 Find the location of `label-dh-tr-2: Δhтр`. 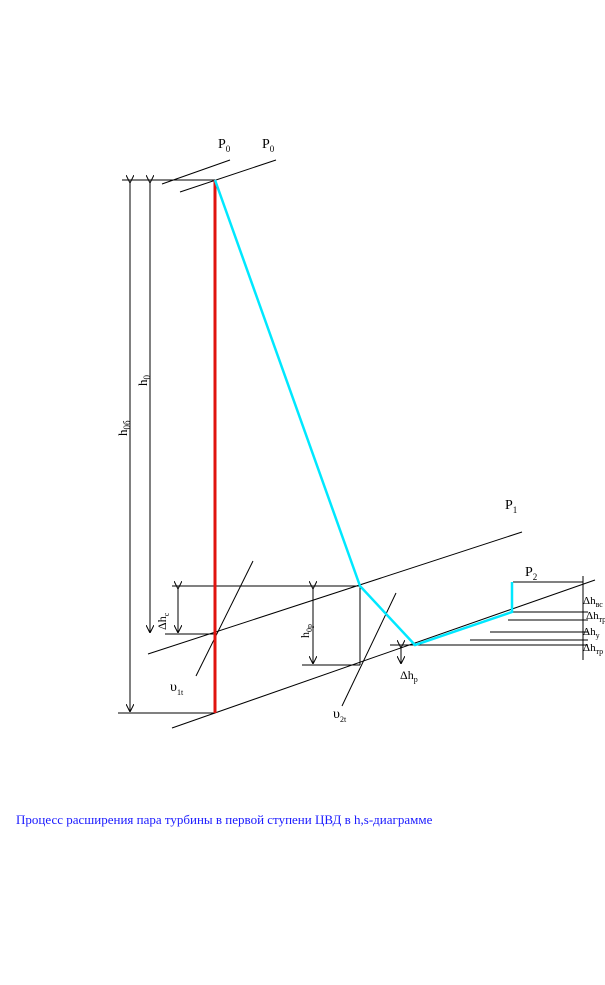

label-dh-tr-2: Δhтр is located at coordinates (593, 649).